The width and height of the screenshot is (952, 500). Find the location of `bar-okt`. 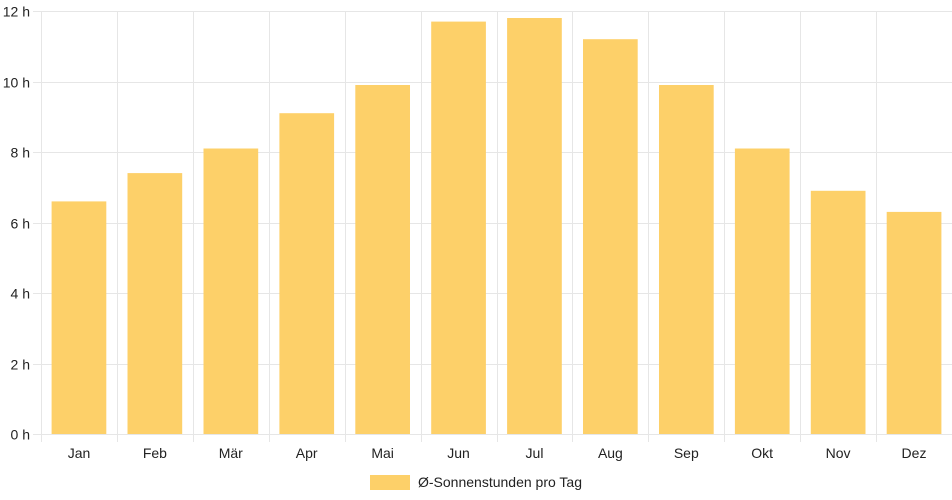

bar-okt is located at coordinates (762, 291).